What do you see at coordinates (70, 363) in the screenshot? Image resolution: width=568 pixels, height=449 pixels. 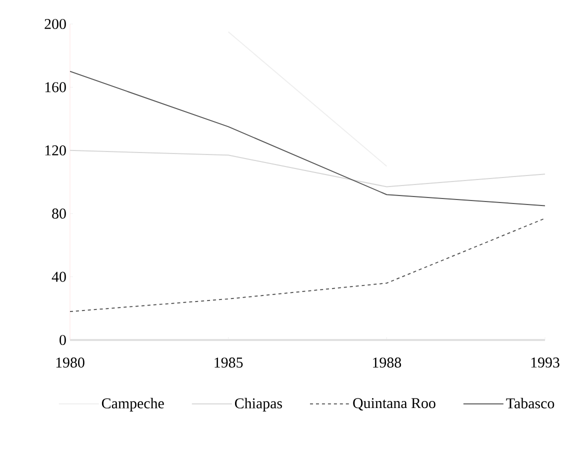 I see `x-tick-label: 1980` at bounding box center [70, 363].